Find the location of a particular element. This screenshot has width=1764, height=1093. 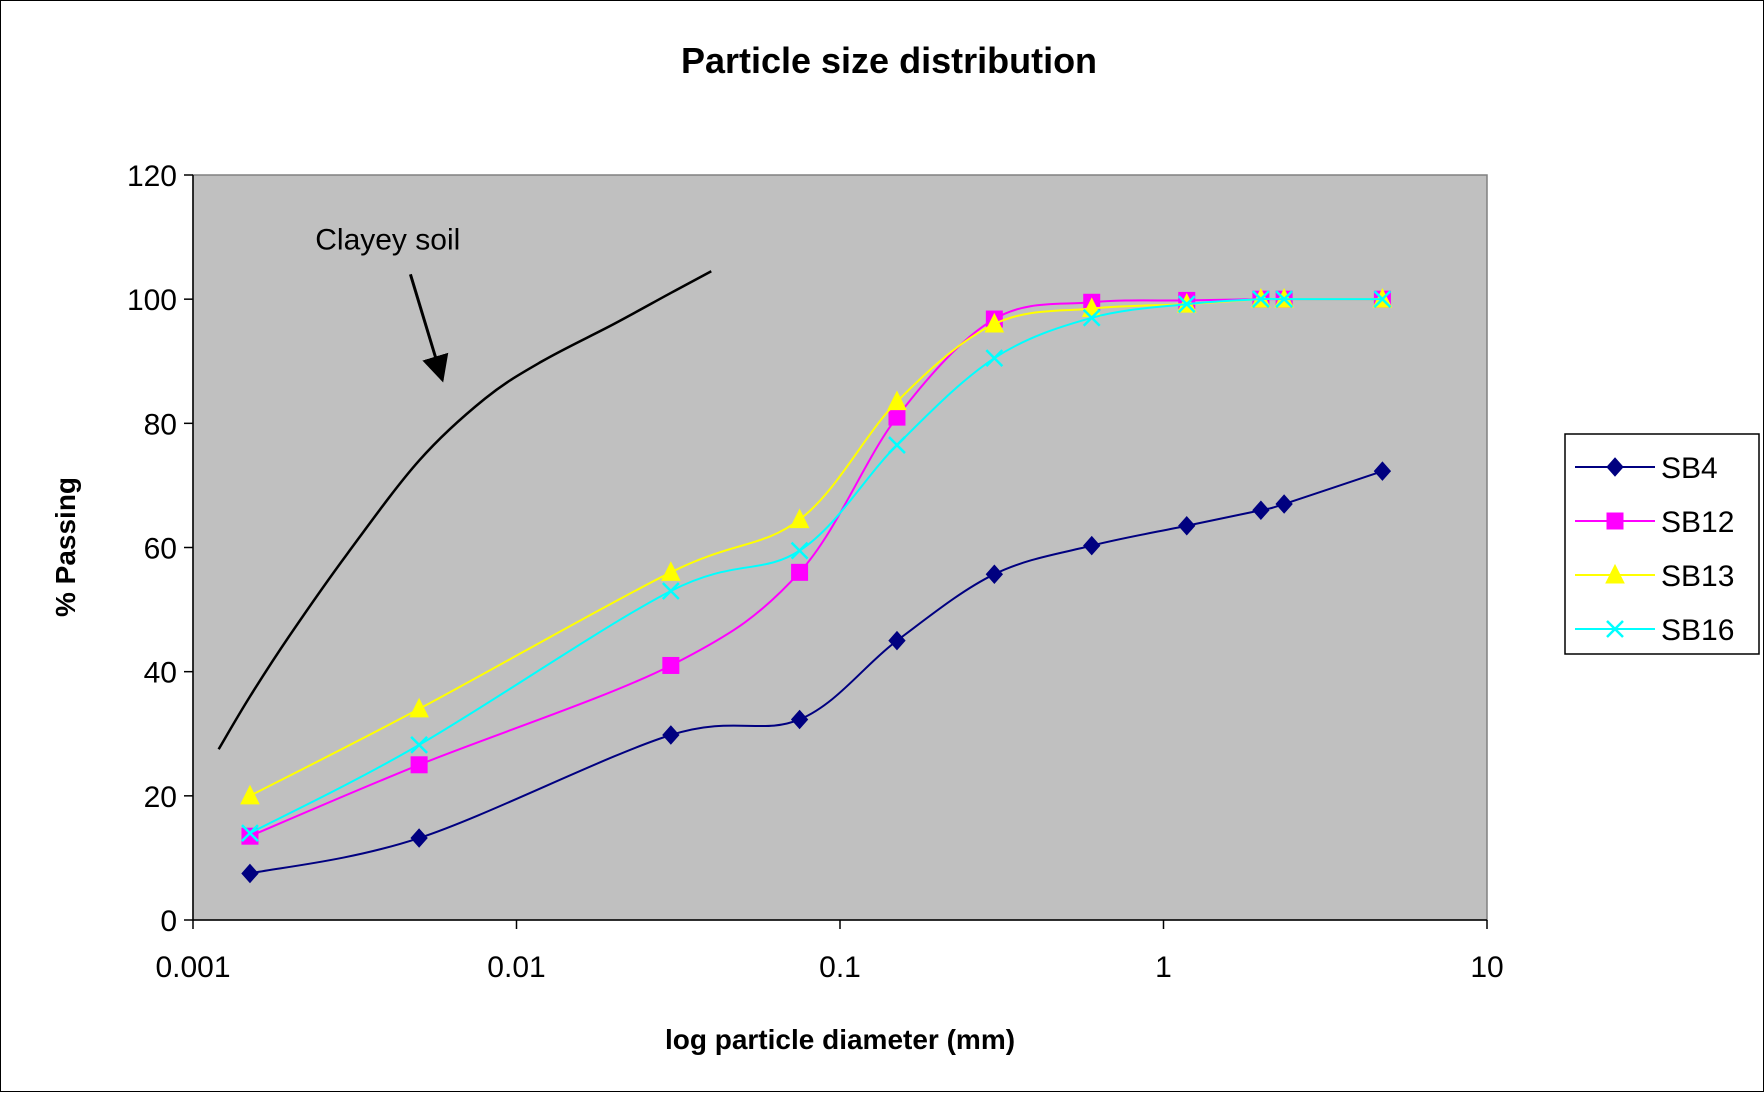

y-axis-title: % Passing is located at coordinates (65, 547).